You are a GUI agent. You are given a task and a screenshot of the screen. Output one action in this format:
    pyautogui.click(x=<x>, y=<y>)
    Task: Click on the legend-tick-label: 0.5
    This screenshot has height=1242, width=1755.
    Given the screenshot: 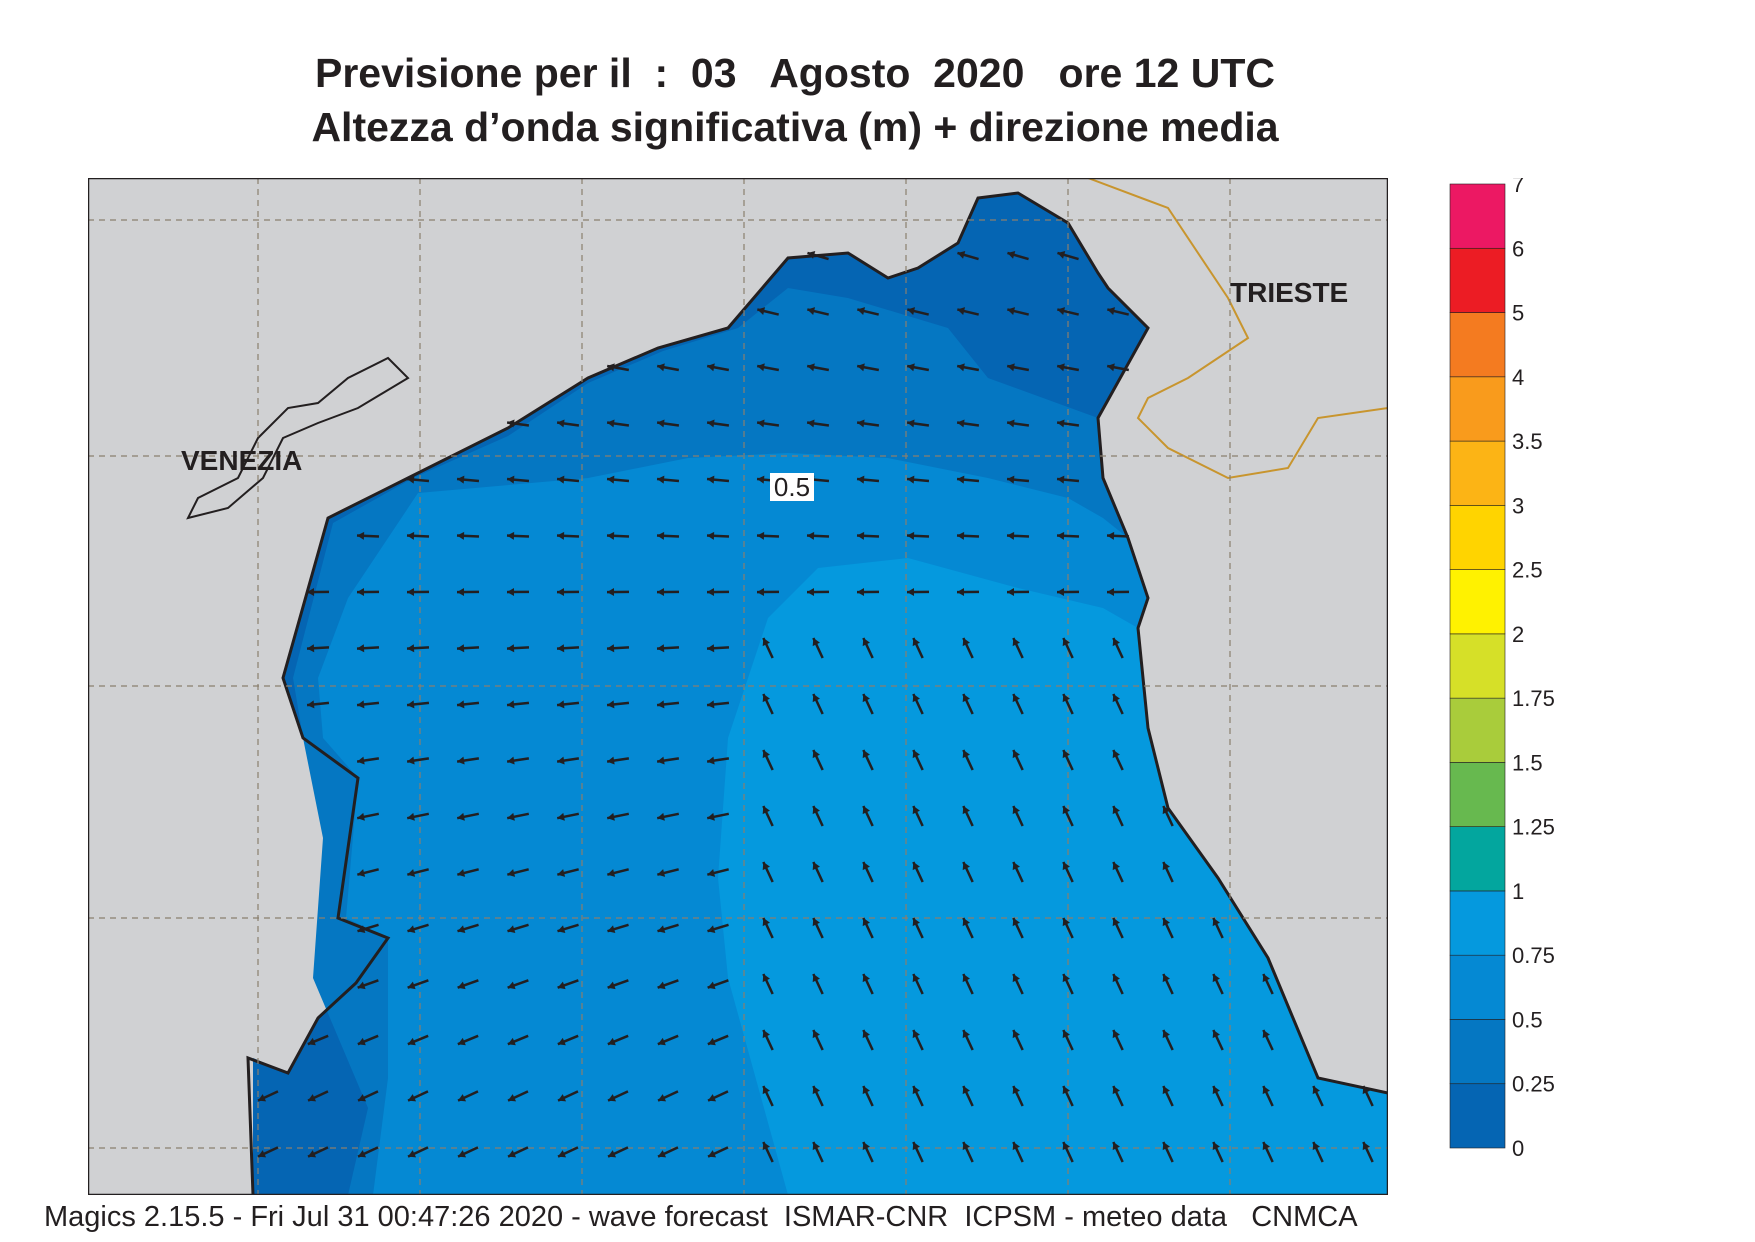 What is the action you would take?
    pyautogui.click(x=1527, y=1019)
    